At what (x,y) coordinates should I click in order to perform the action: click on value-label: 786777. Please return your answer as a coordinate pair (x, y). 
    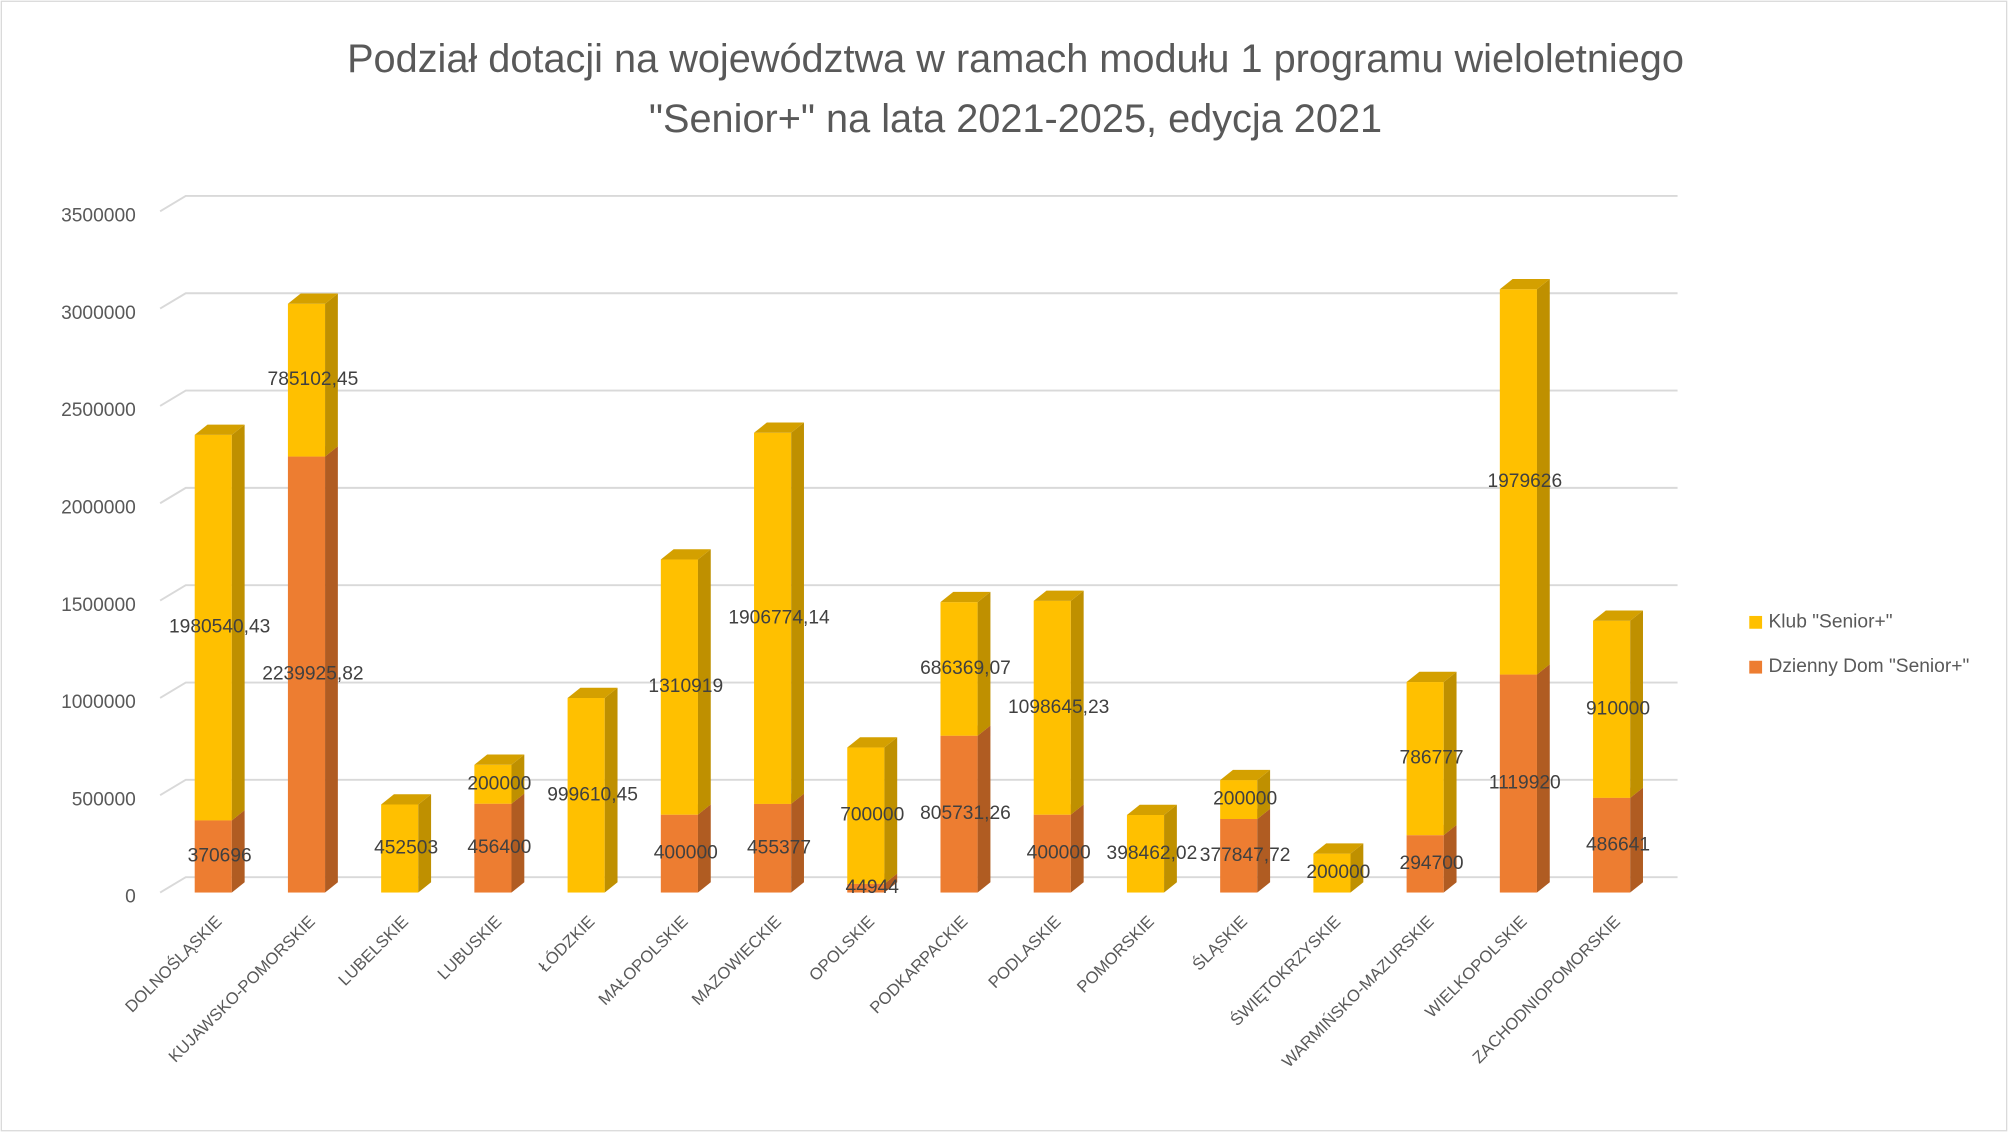
    Looking at the image, I should click on (1432, 758).